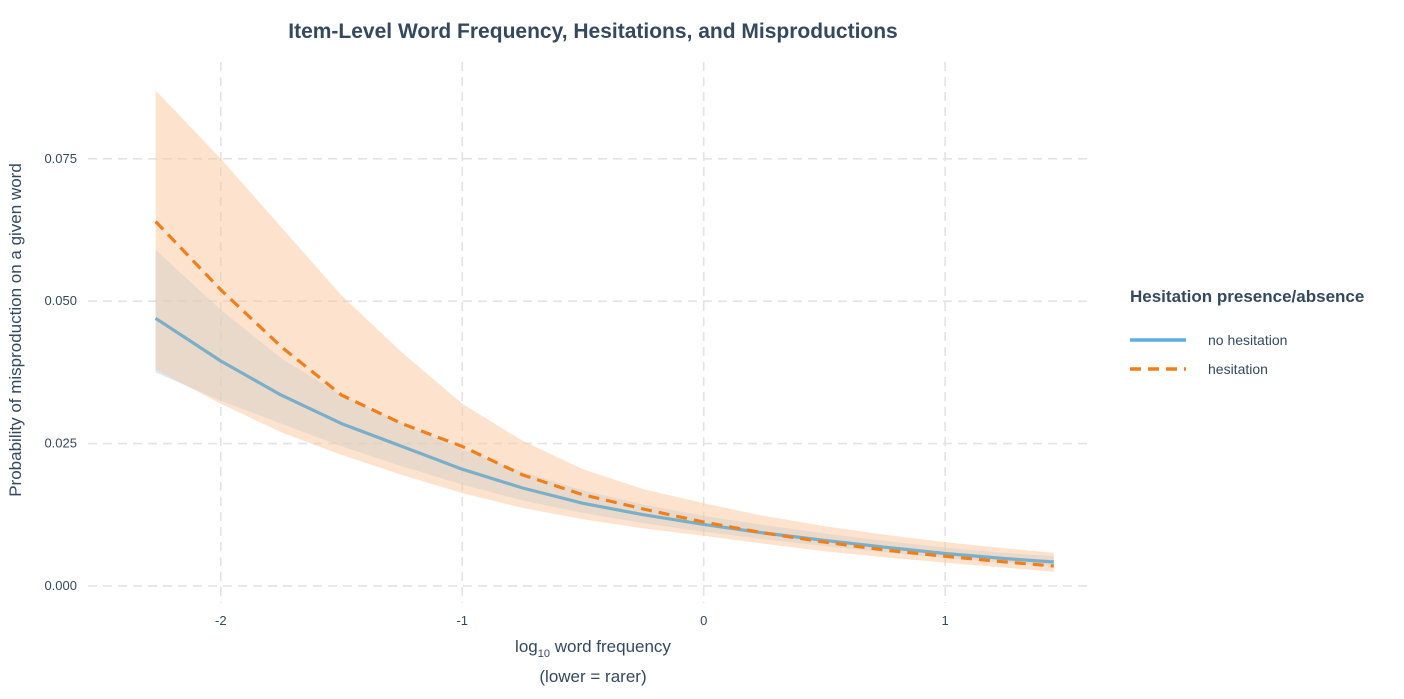 This screenshot has width=1404, height=699. I want to click on legend-item-hesitation: hesitation, so click(1265, 368).